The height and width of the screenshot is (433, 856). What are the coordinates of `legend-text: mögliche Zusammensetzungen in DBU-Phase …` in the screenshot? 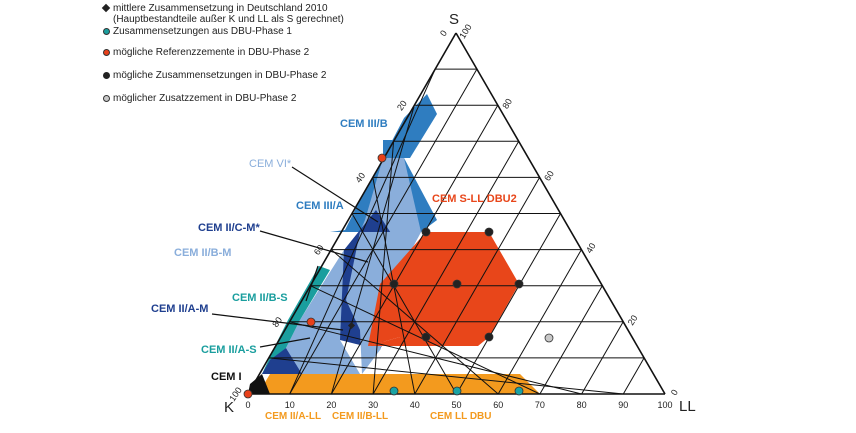 It's located at (220, 75).